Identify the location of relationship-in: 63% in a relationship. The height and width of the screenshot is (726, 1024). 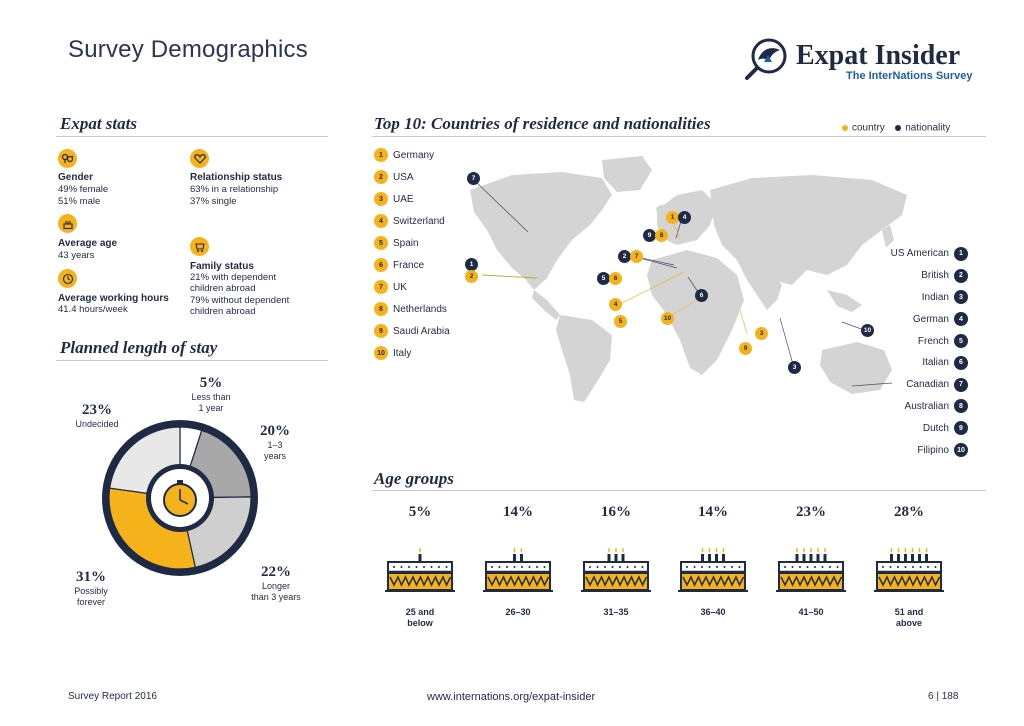
(234, 189).